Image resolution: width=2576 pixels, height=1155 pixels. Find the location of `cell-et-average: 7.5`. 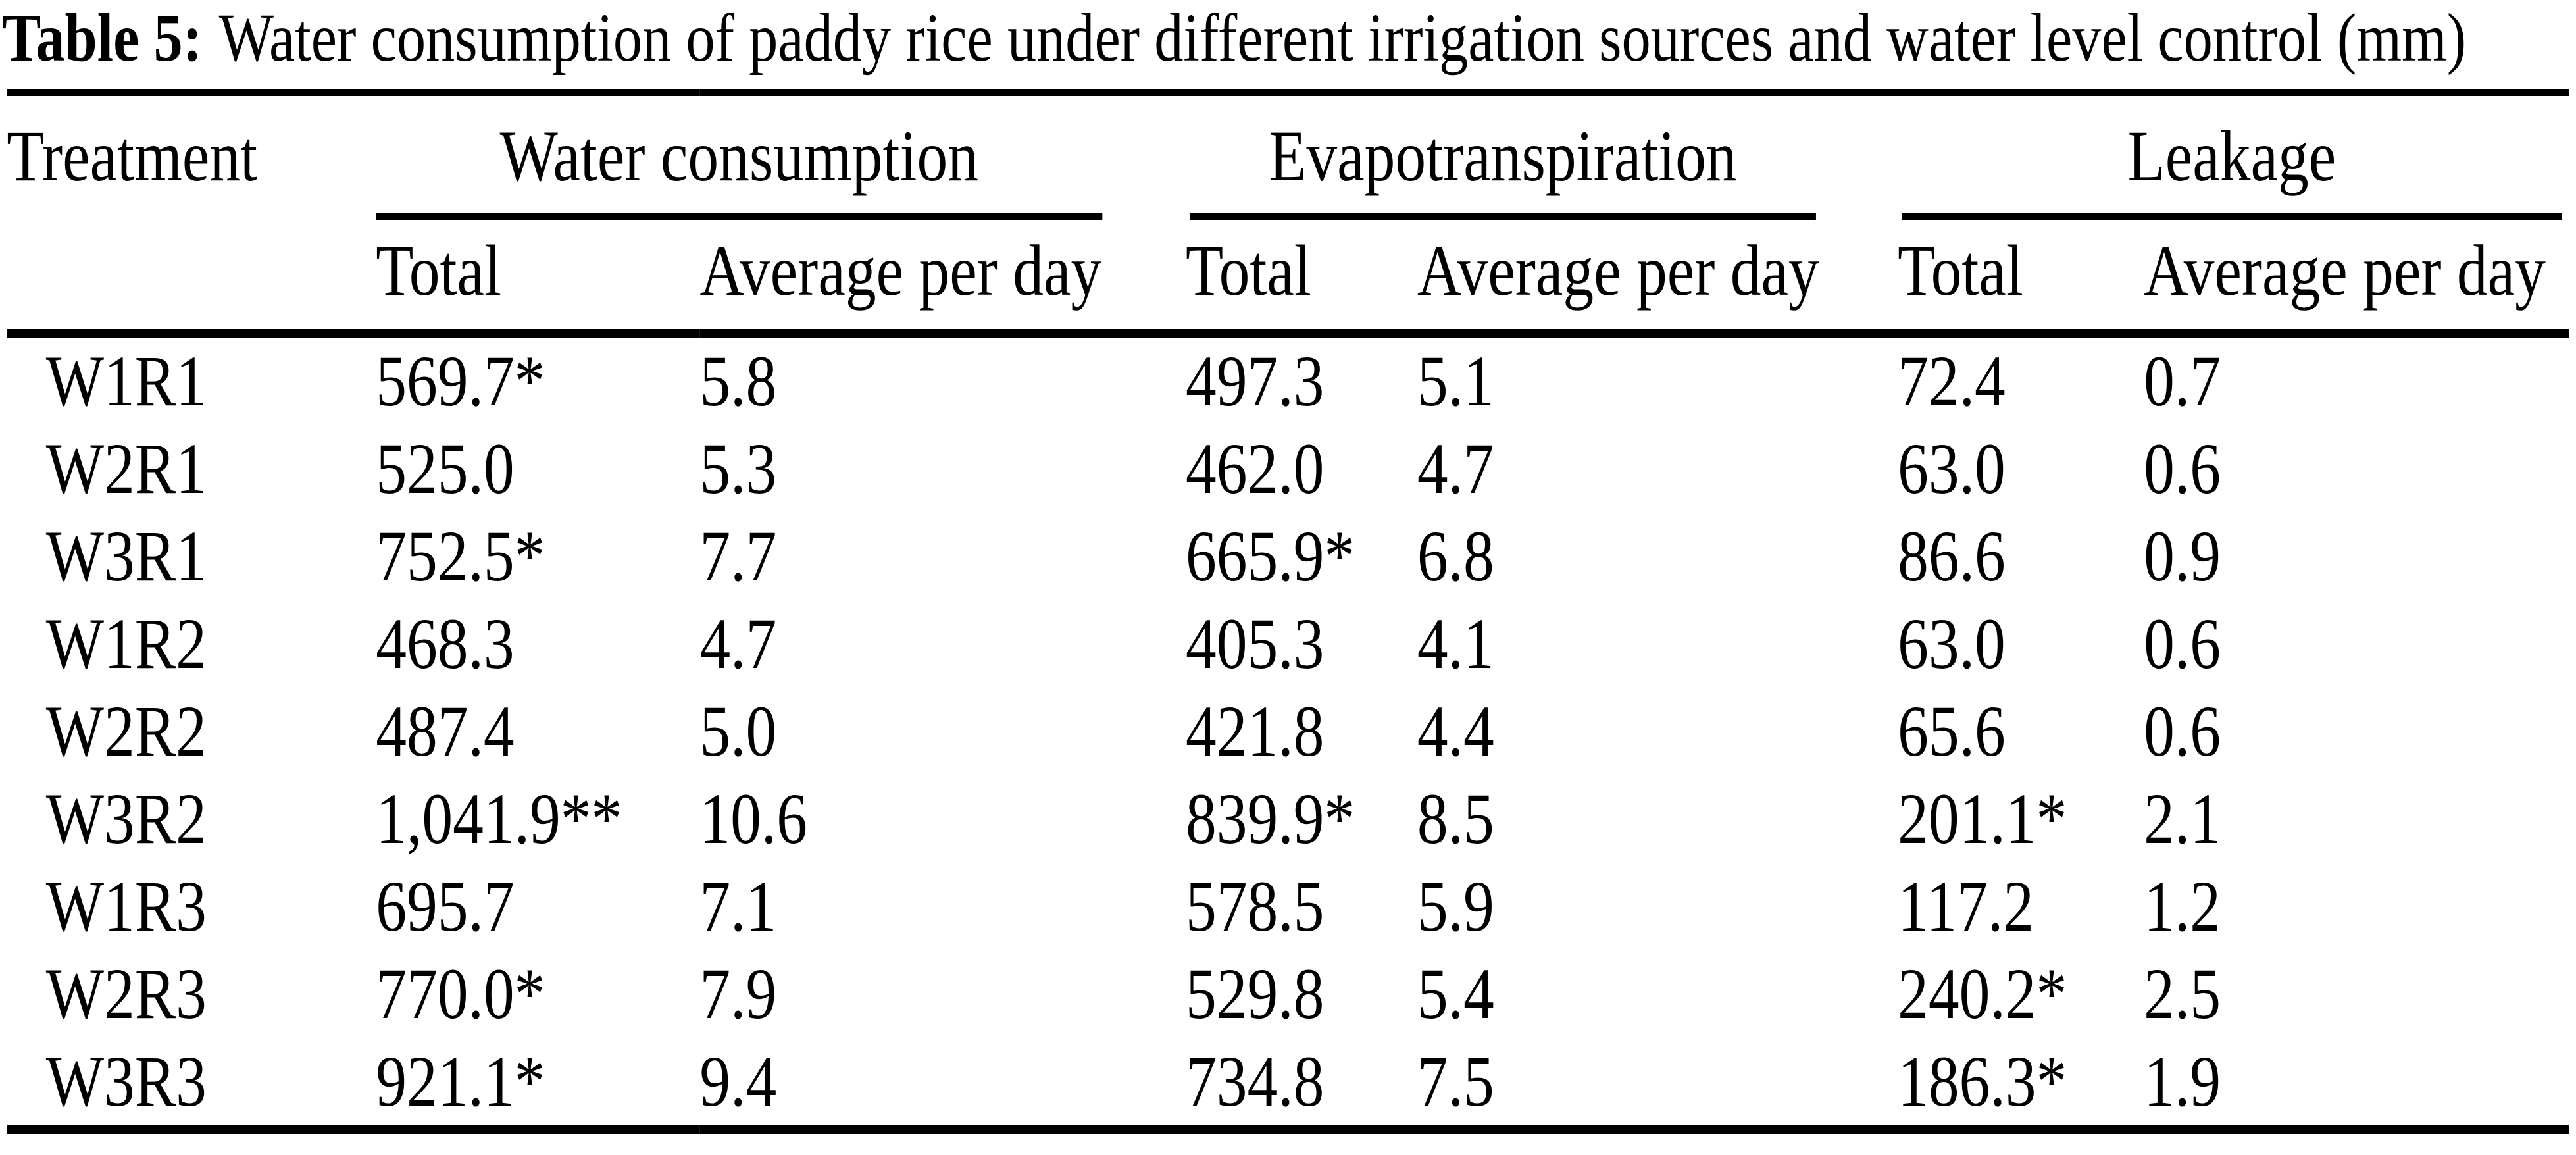

cell-et-average: 7.5 is located at coordinates (1455, 1081).